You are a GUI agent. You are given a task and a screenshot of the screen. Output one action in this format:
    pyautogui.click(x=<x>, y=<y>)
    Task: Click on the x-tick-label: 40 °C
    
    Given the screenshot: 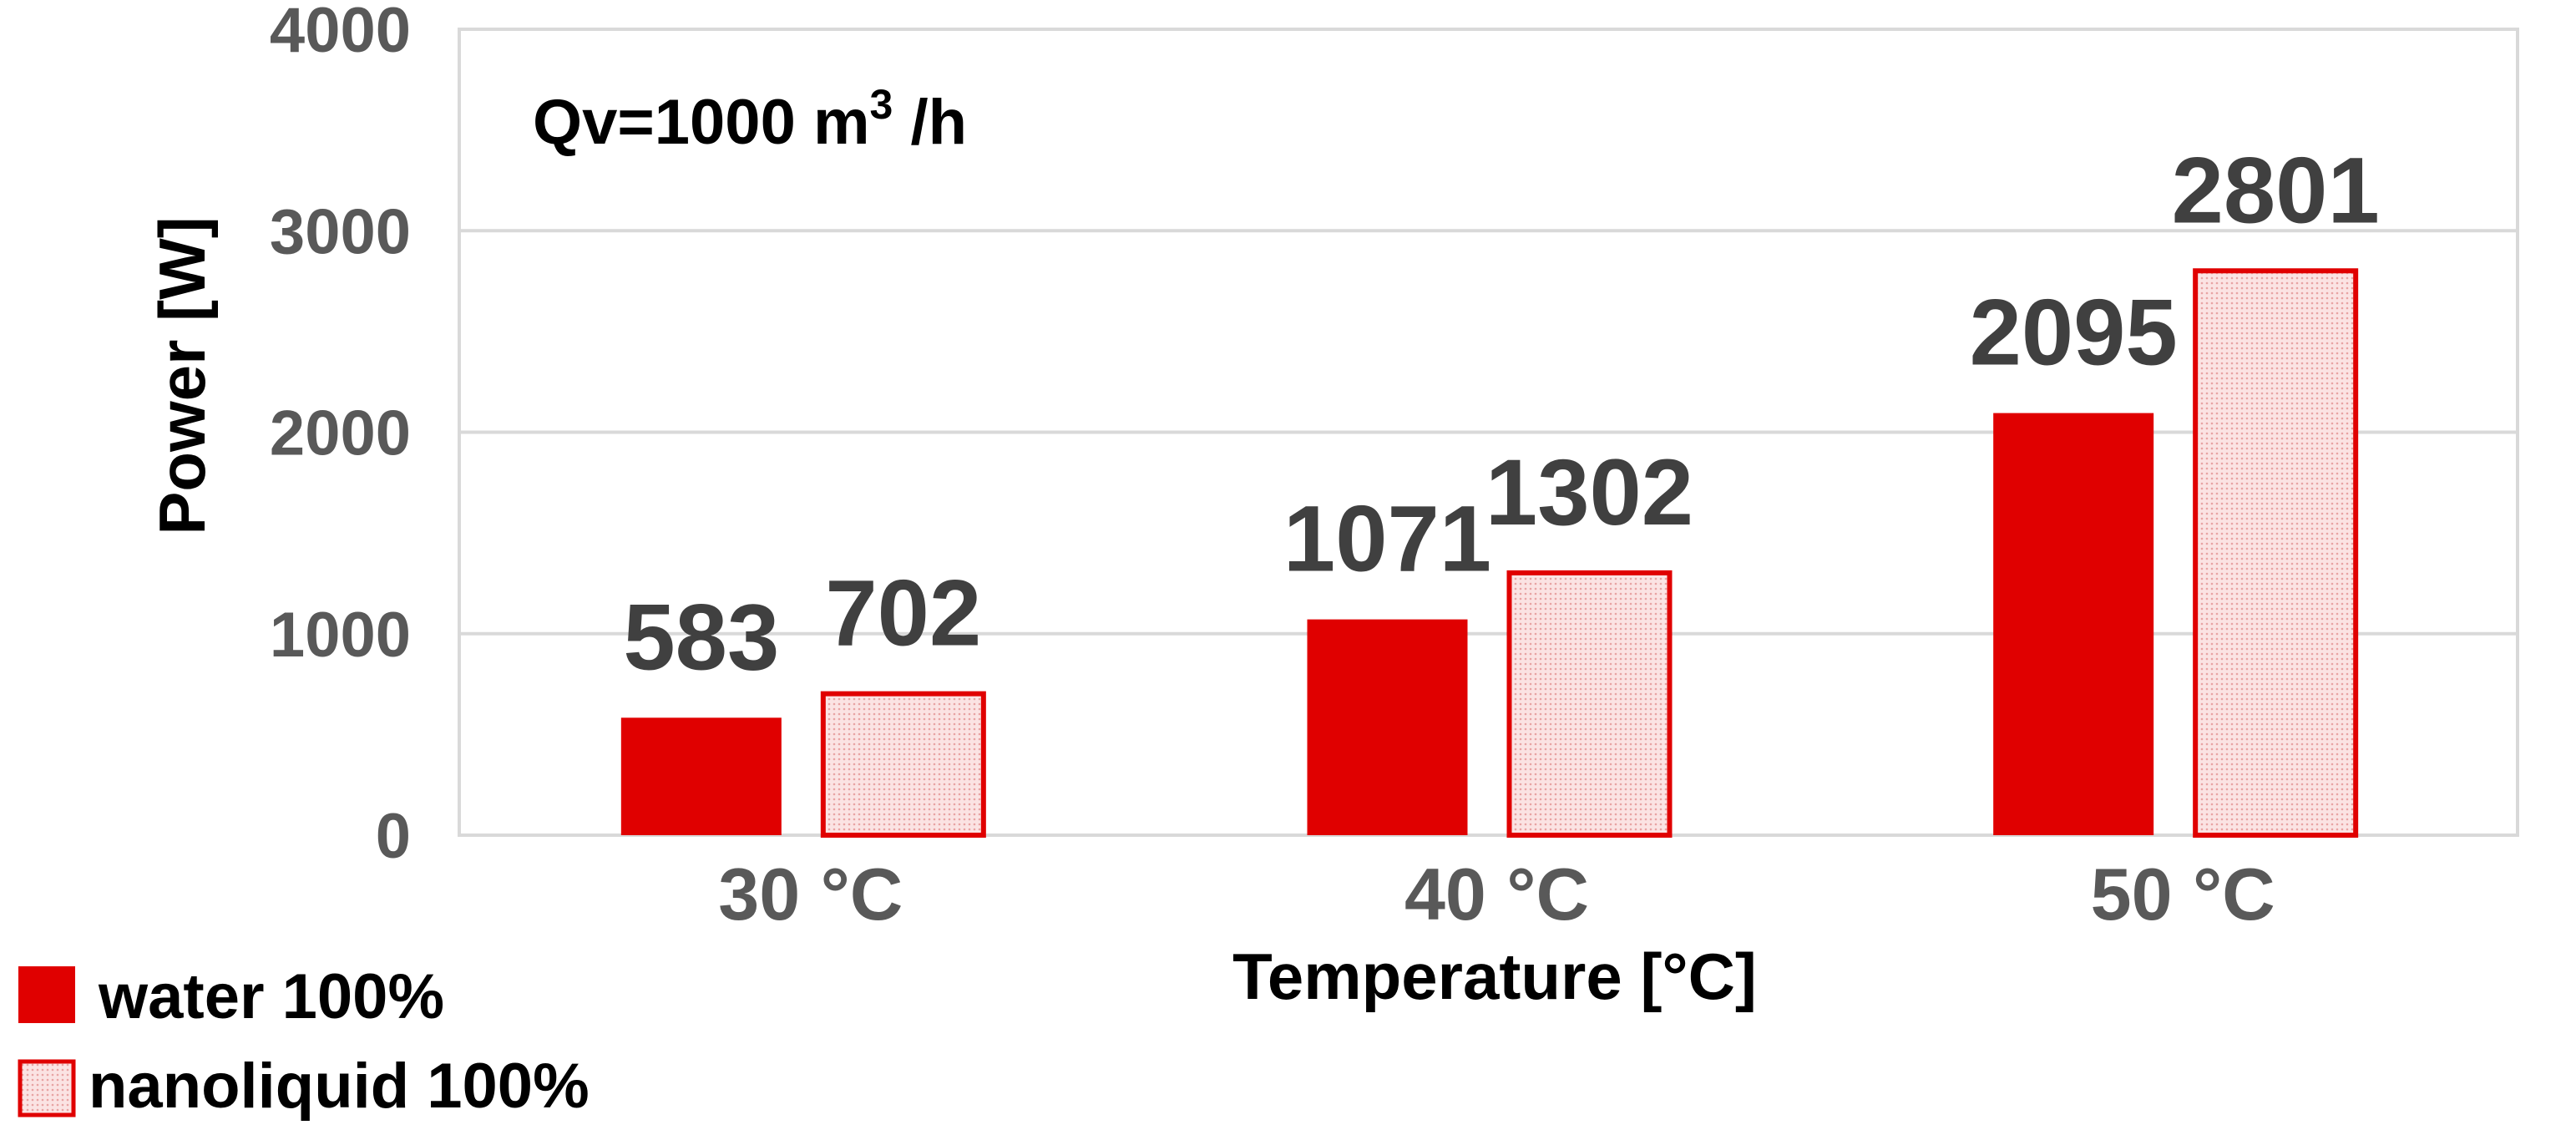 What is the action you would take?
    pyautogui.click(x=1496, y=894)
    